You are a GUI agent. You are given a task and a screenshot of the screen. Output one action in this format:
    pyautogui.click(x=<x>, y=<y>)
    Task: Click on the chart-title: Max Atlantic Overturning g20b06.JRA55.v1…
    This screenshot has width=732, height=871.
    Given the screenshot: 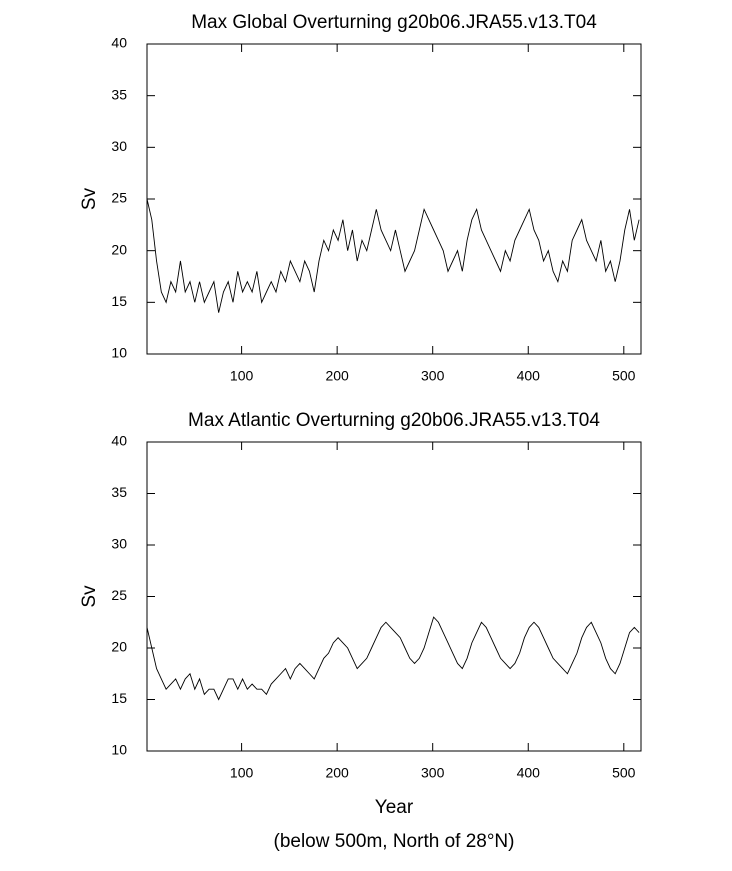 What is the action you would take?
    pyautogui.click(x=394, y=420)
    